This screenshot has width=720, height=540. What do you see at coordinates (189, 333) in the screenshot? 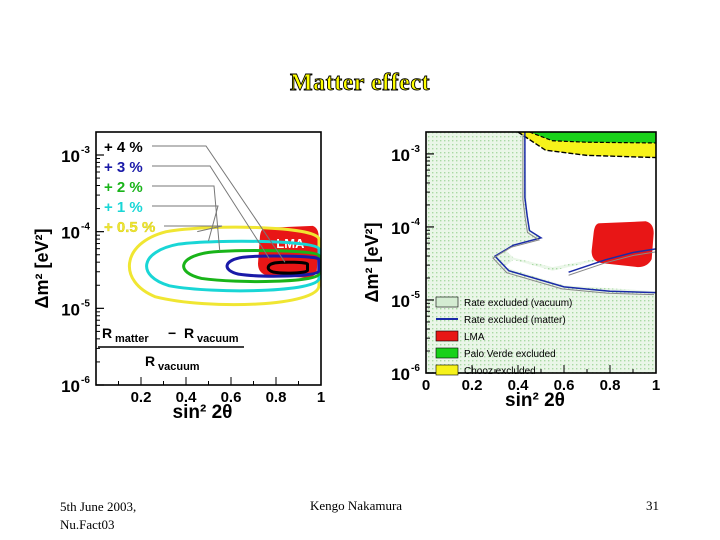
I see `formula-r-vacuum: R` at bounding box center [189, 333].